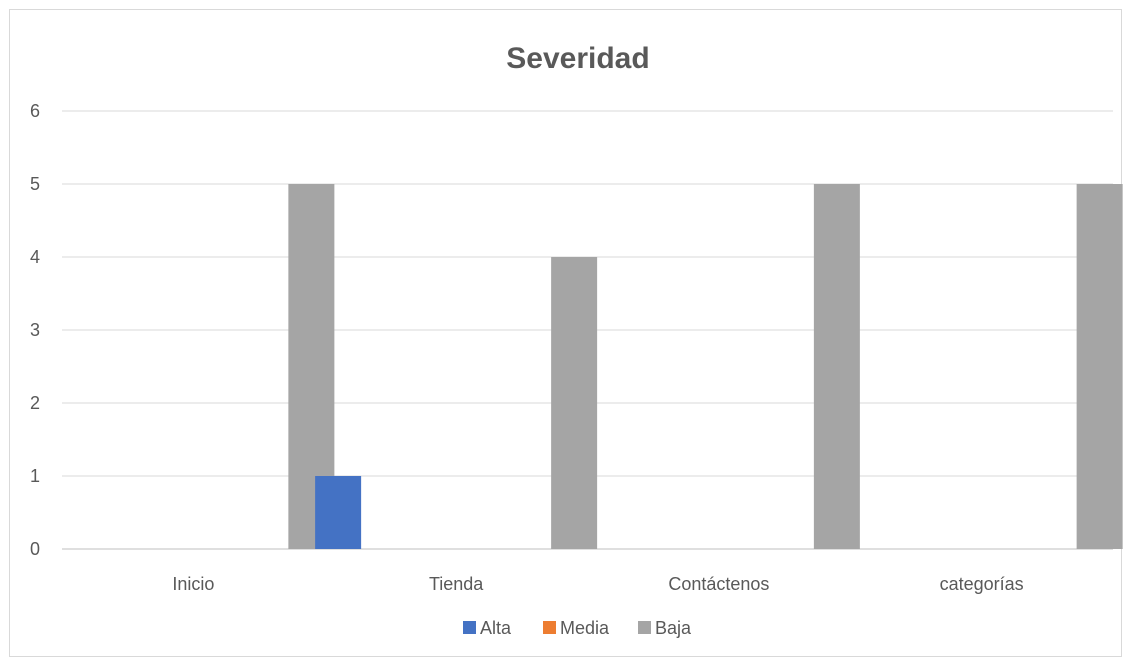 This screenshot has height=665, width=1131. Describe the element at coordinates (718, 584) in the screenshot. I see `x-tick-label: Contáctenos` at that location.